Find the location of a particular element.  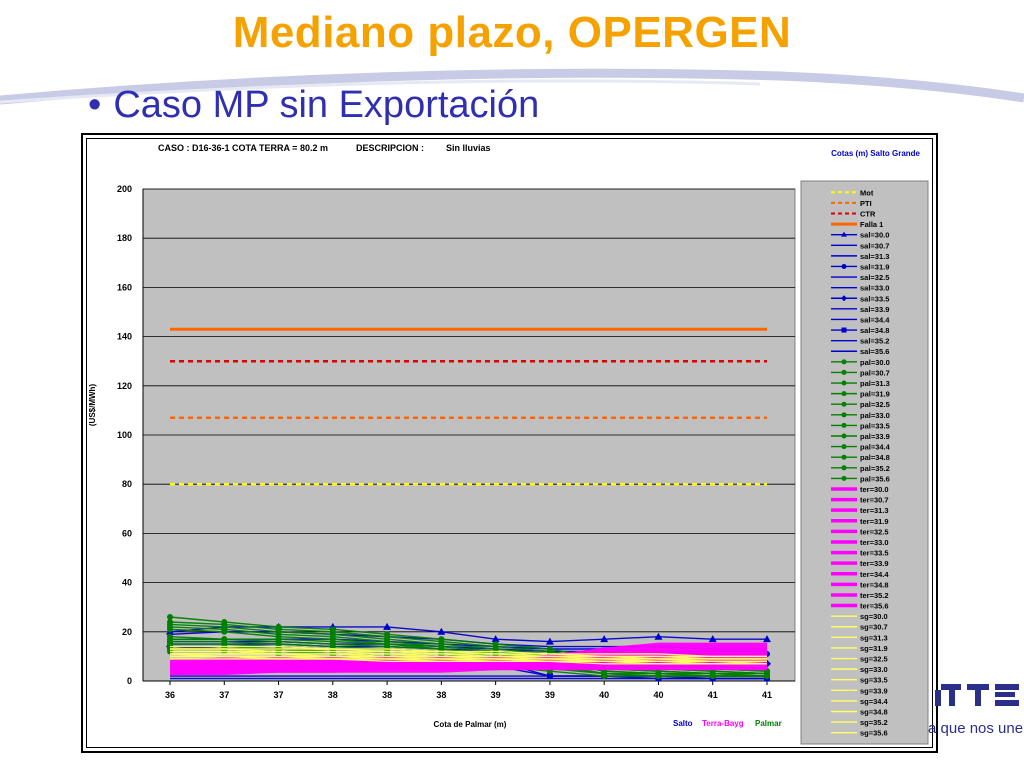

bullet-text: Caso MP sin Exportación is located at coordinates (326, 105).